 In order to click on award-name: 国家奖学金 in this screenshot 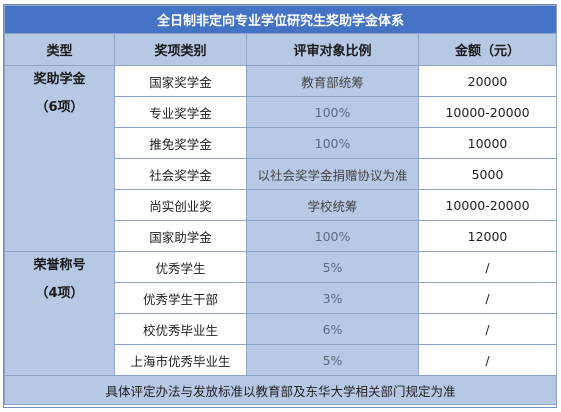, I will do `click(180, 81)`.